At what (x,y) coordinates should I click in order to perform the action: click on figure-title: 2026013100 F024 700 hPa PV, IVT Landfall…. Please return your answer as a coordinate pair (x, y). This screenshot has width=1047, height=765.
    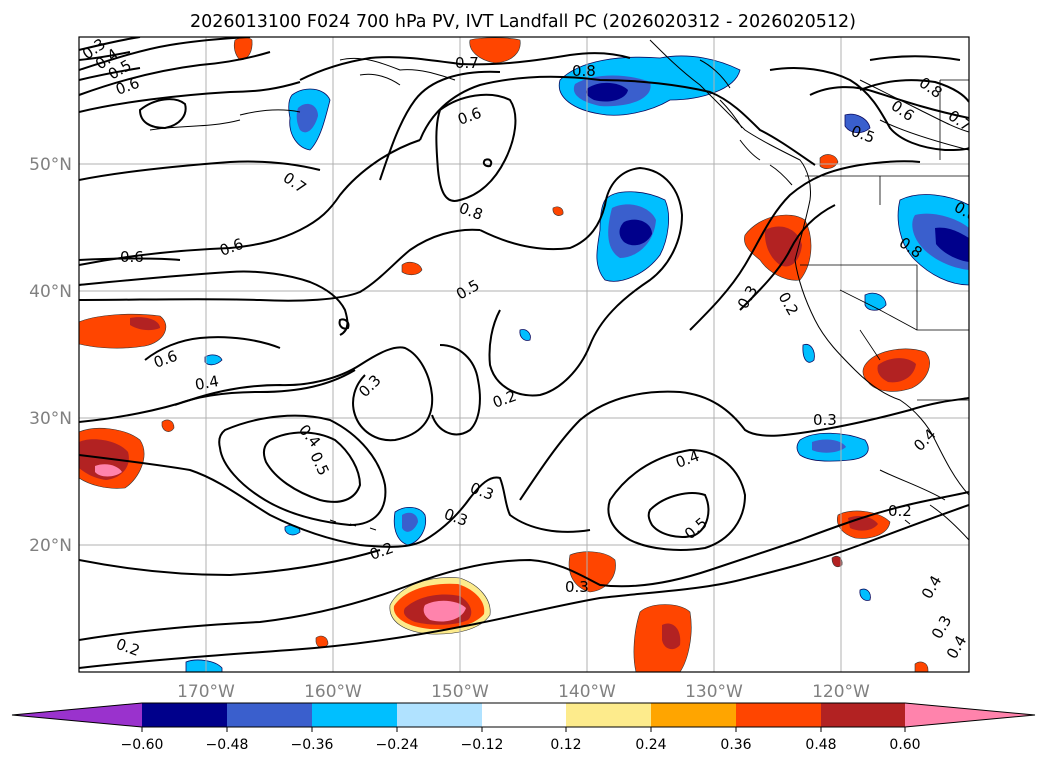
    Looking at the image, I should click on (523, 22).